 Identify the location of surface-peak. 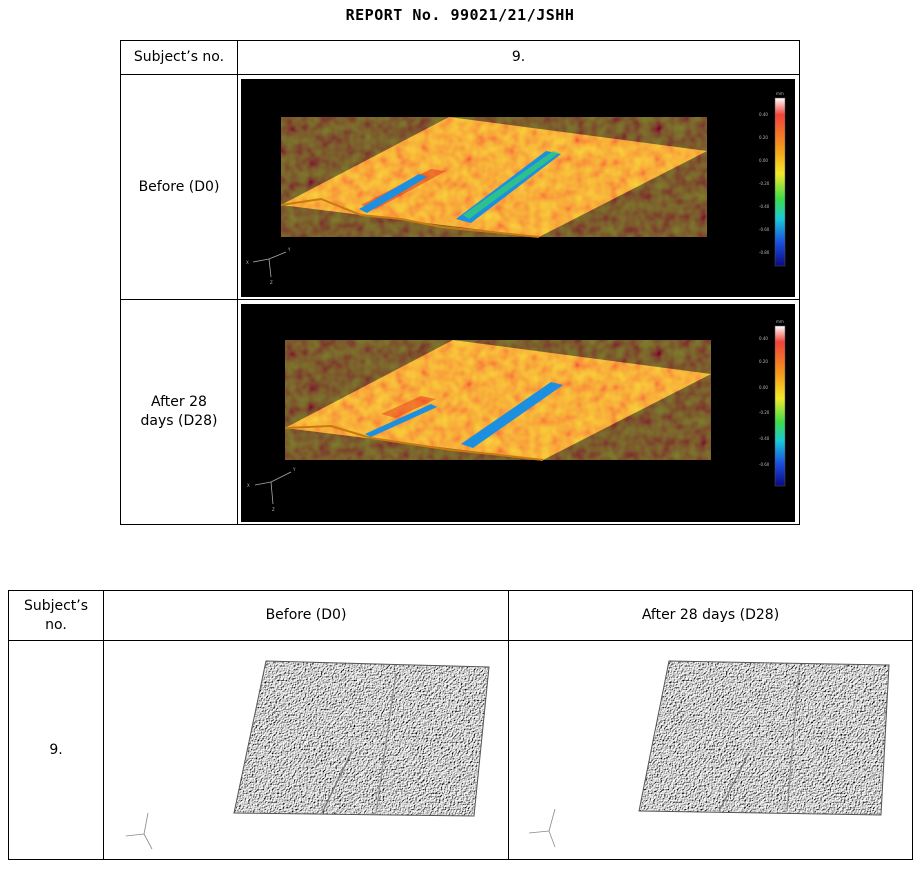
(408, 407).